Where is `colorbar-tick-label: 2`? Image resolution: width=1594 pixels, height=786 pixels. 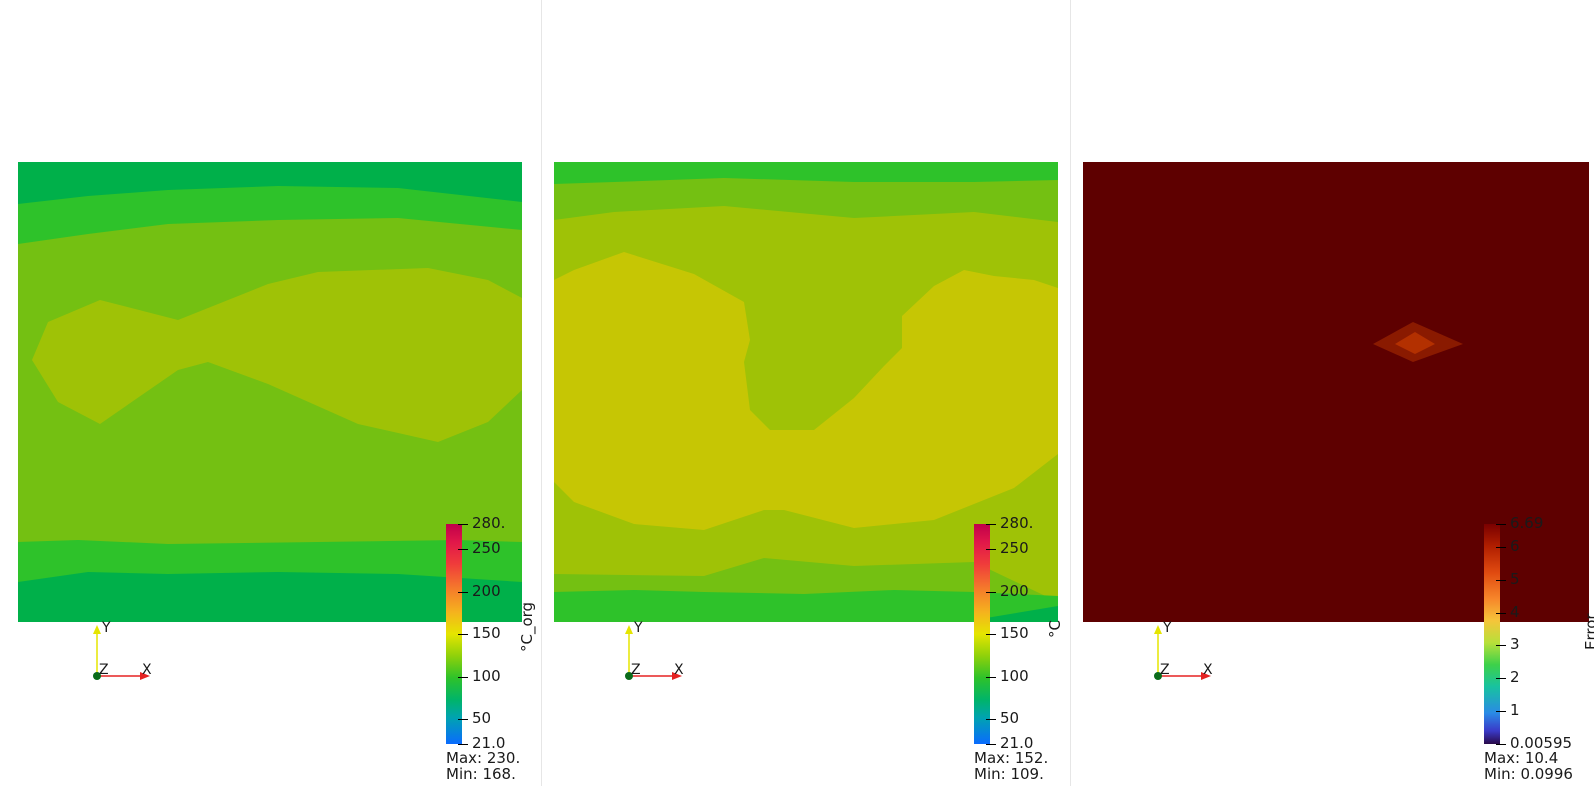 colorbar-tick-label: 2 is located at coordinates (1515, 677).